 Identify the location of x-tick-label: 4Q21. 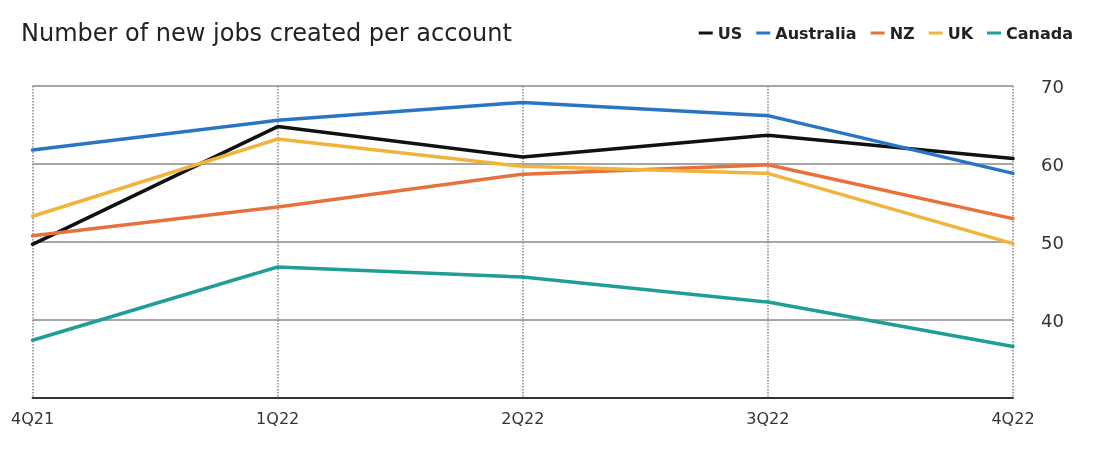
(33, 418).